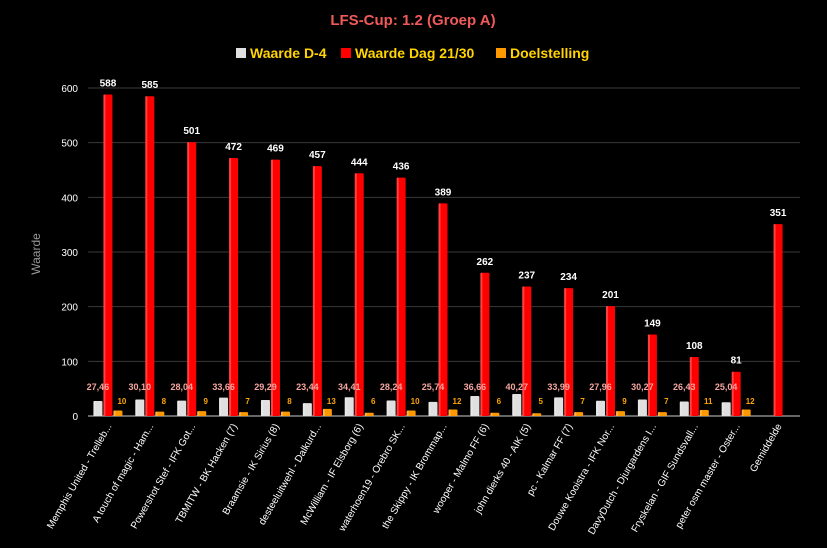 This screenshot has width=827, height=548. What do you see at coordinates (541, 401) in the screenshot?
I see `label-doelstelling: 5` at bounding box center [541, 401].